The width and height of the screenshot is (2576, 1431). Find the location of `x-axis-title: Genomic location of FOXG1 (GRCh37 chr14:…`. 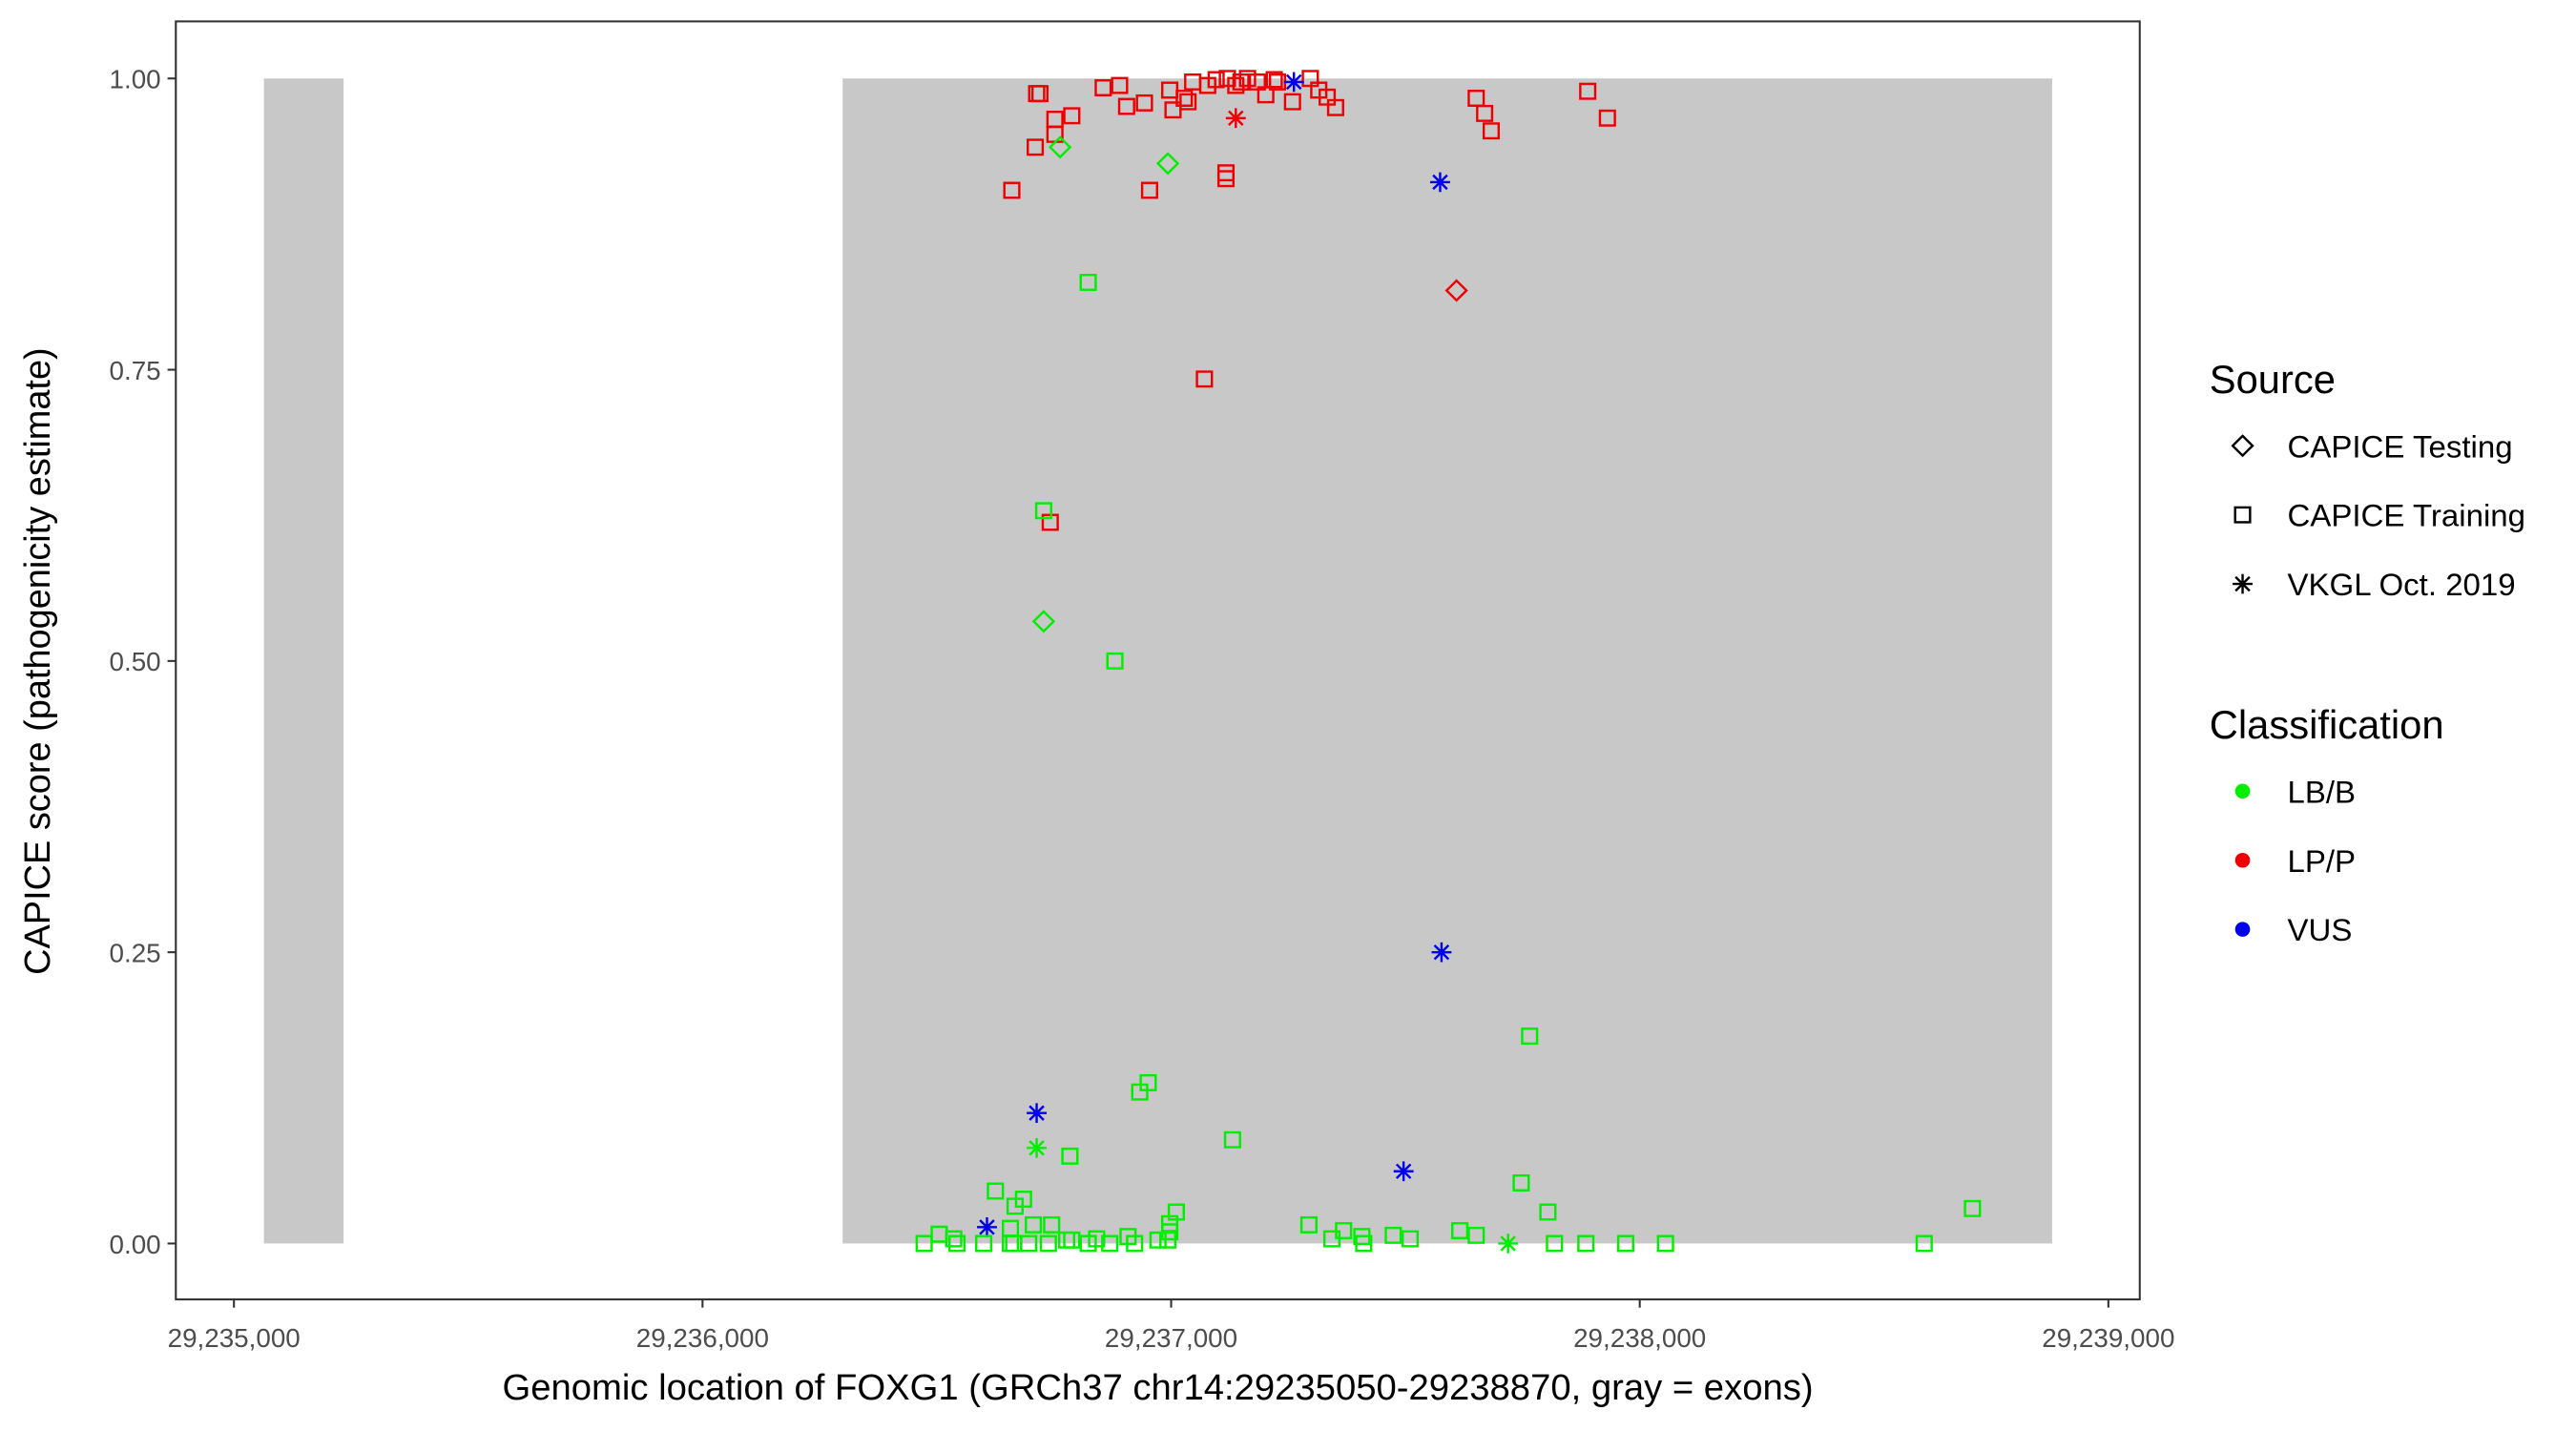

x-axis-title: Genomic location of FOXG1 (GRCh37 chr14:… is located at coordinates (1157, 1388).